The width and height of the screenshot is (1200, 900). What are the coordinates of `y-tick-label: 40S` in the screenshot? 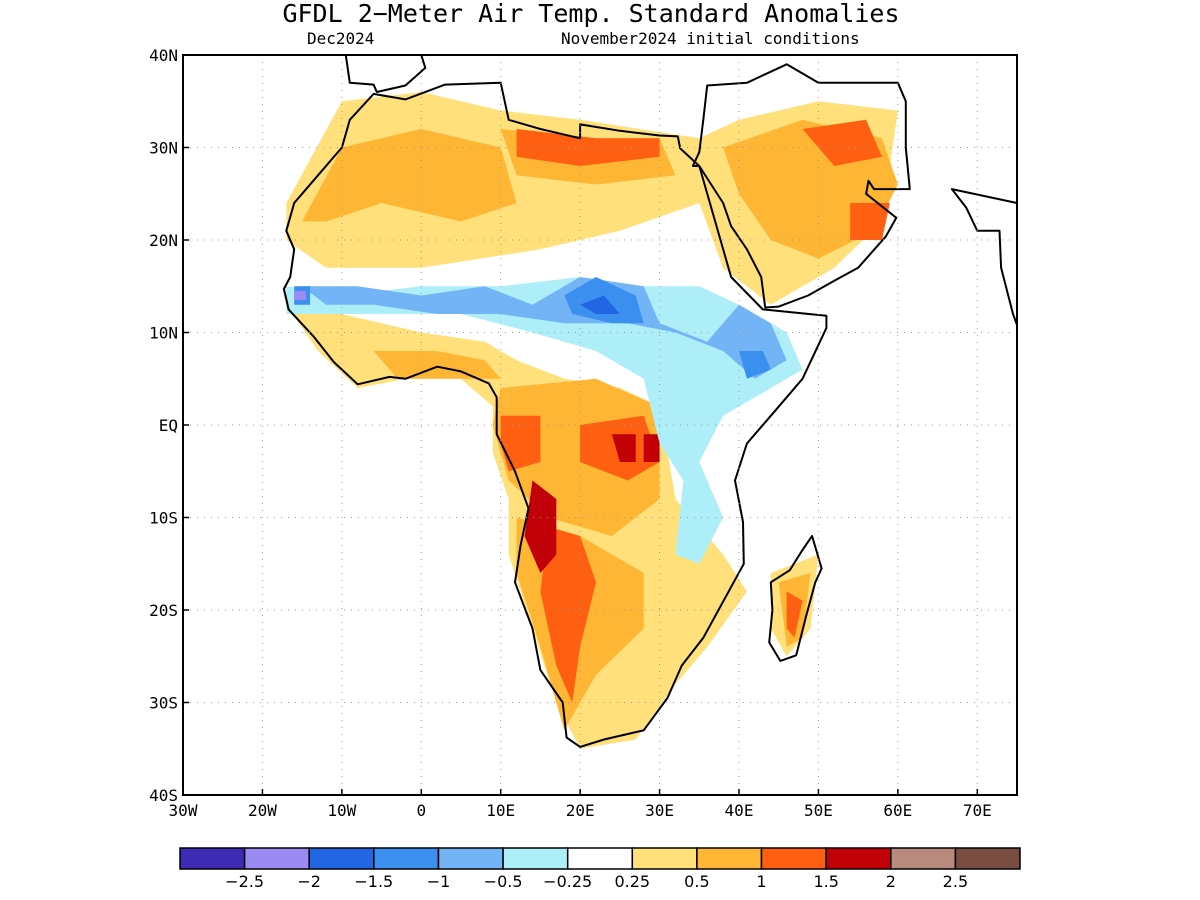 It's located at (163, 795).